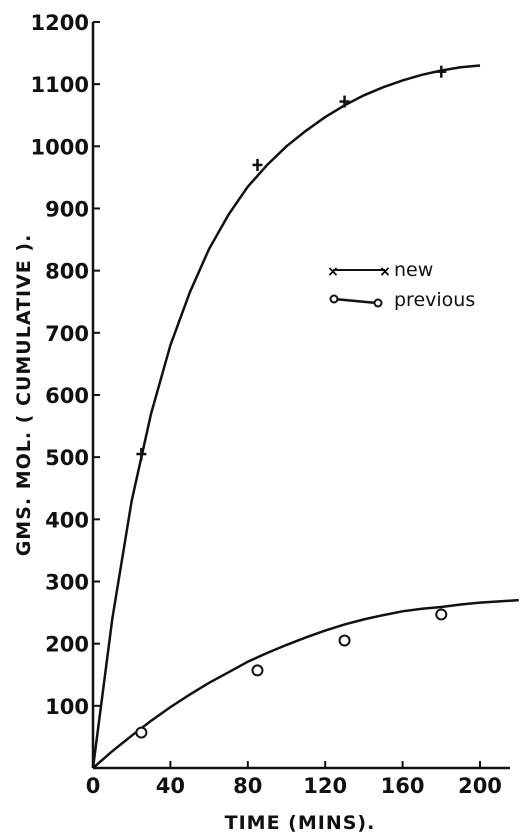 The height and width of the screenshot is (838, 521). I want to click on legend-label-new: new, so click(413, 270).